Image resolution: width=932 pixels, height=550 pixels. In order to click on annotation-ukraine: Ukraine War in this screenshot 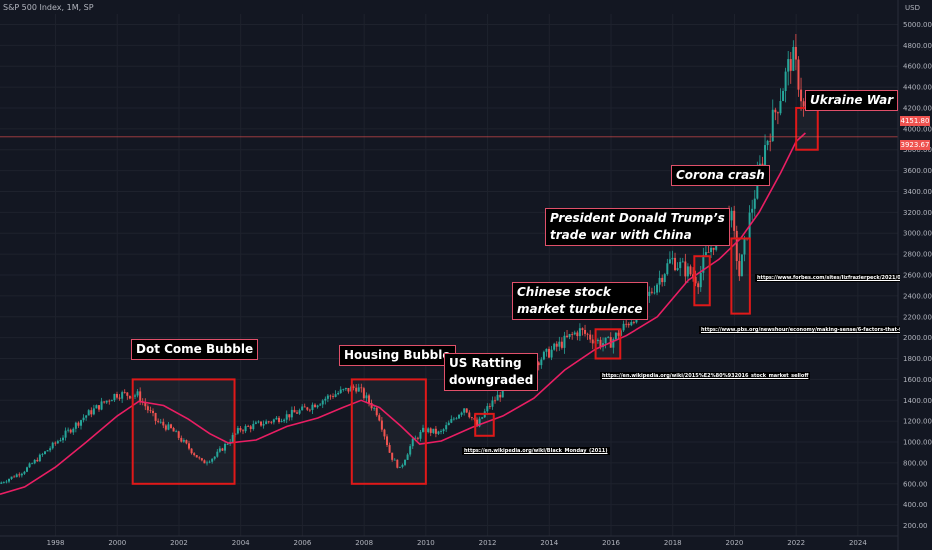, I will do `click(852, 100)`.